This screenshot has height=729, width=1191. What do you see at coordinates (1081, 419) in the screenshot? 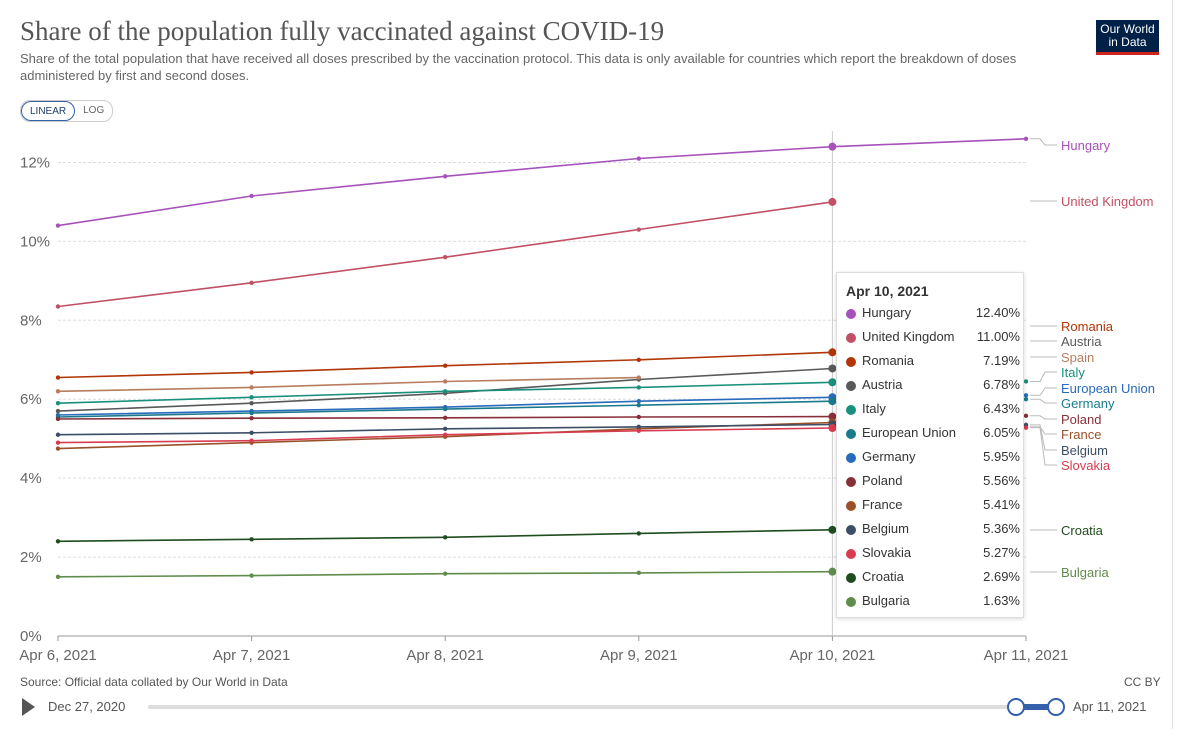
I see `series-label: Poland` at bounding box center [1081, 419].